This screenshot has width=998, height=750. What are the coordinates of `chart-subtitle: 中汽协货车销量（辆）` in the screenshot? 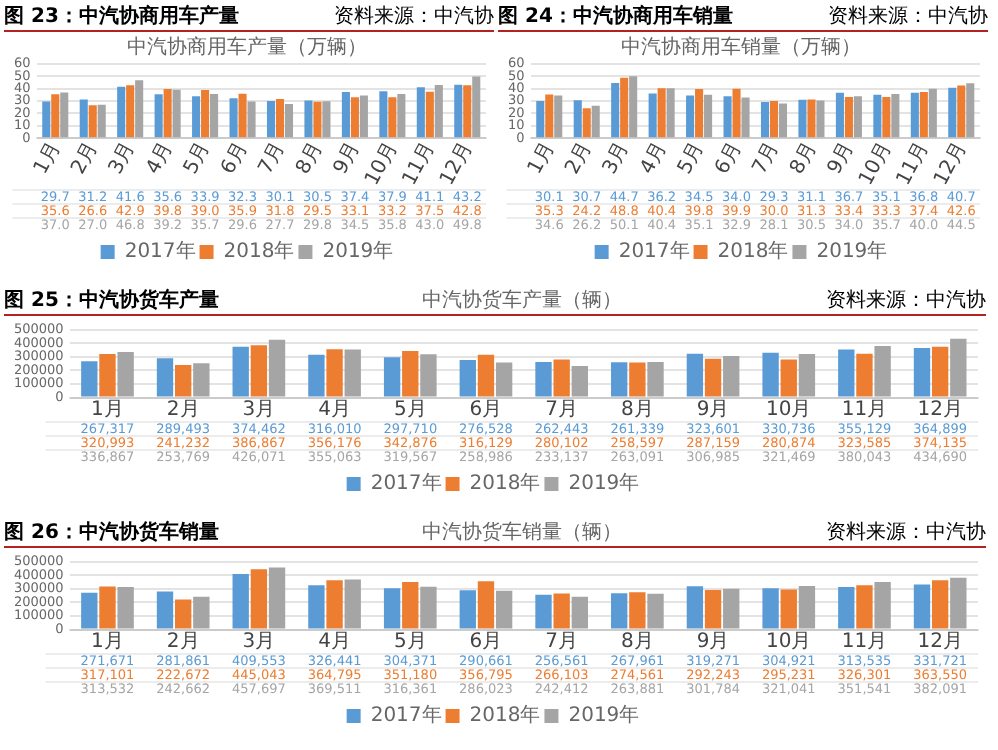 It's located at (522, 532).